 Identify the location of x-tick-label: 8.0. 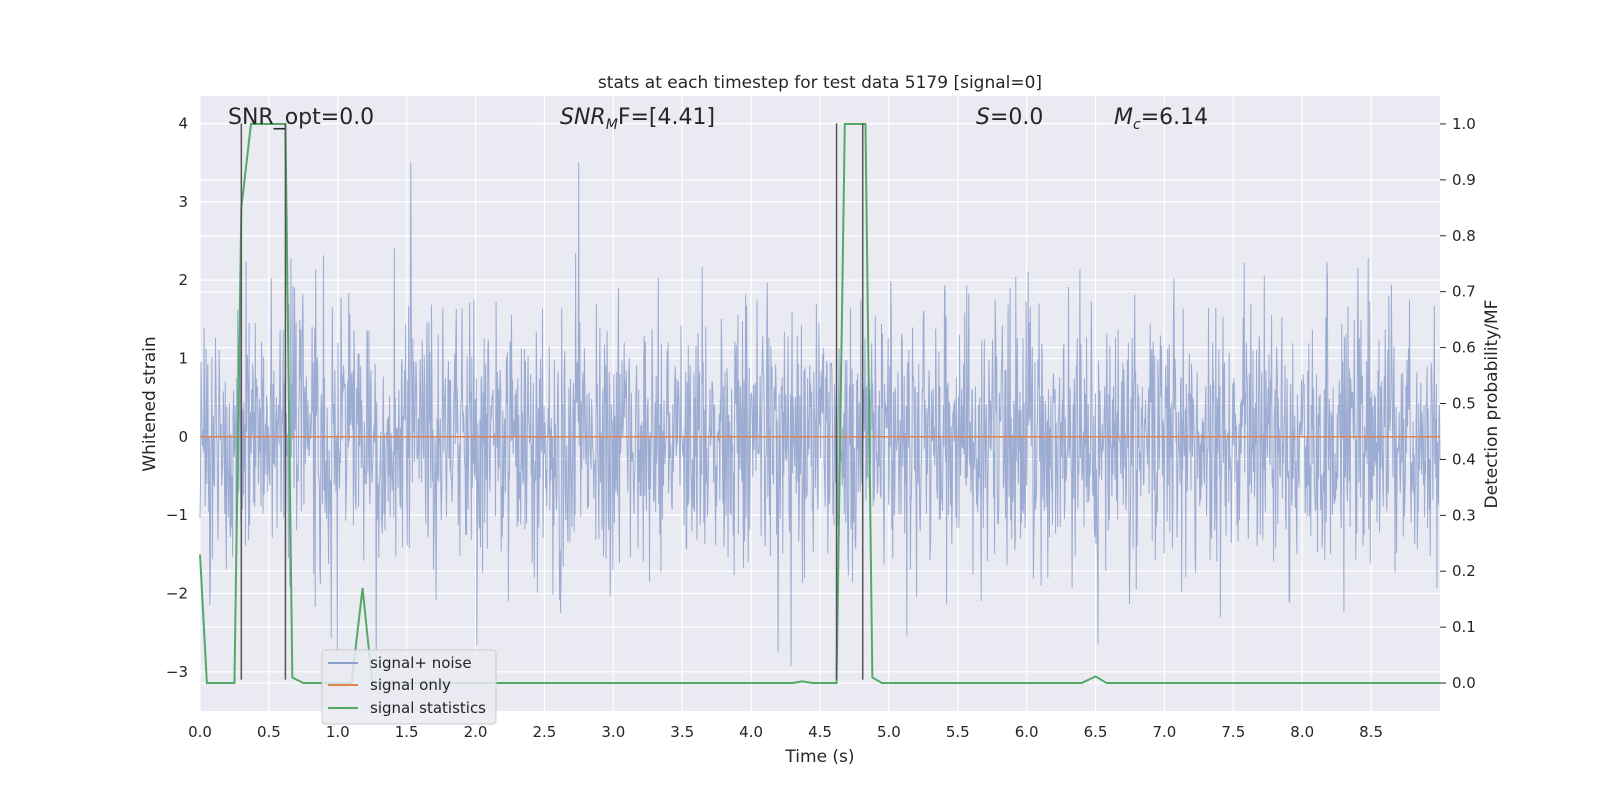
(1302, 732).